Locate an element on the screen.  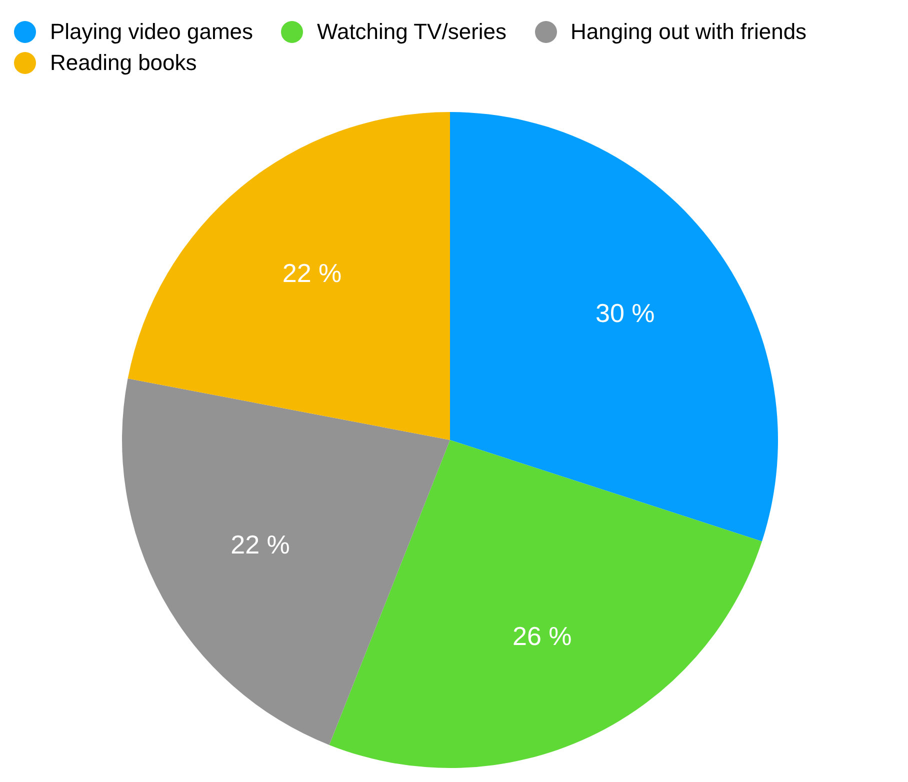
legend-label: Reading books is located at coordinates (123, 62).